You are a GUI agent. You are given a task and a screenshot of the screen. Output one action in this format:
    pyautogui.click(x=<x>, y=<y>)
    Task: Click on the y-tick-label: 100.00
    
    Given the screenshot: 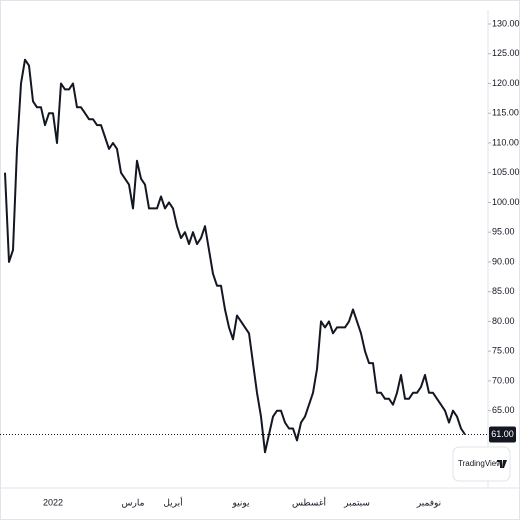 What is the action you would take?
    pyautogui.click(x=506, y=202)
    